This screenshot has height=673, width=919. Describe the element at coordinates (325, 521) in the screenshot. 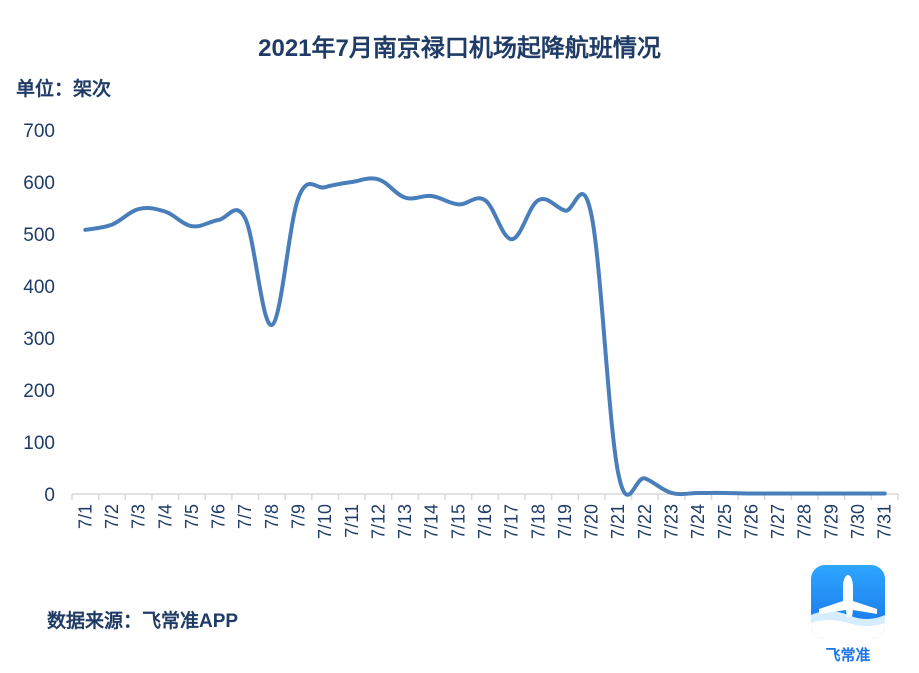

I see `x-tick-label: 7/10` at that location.